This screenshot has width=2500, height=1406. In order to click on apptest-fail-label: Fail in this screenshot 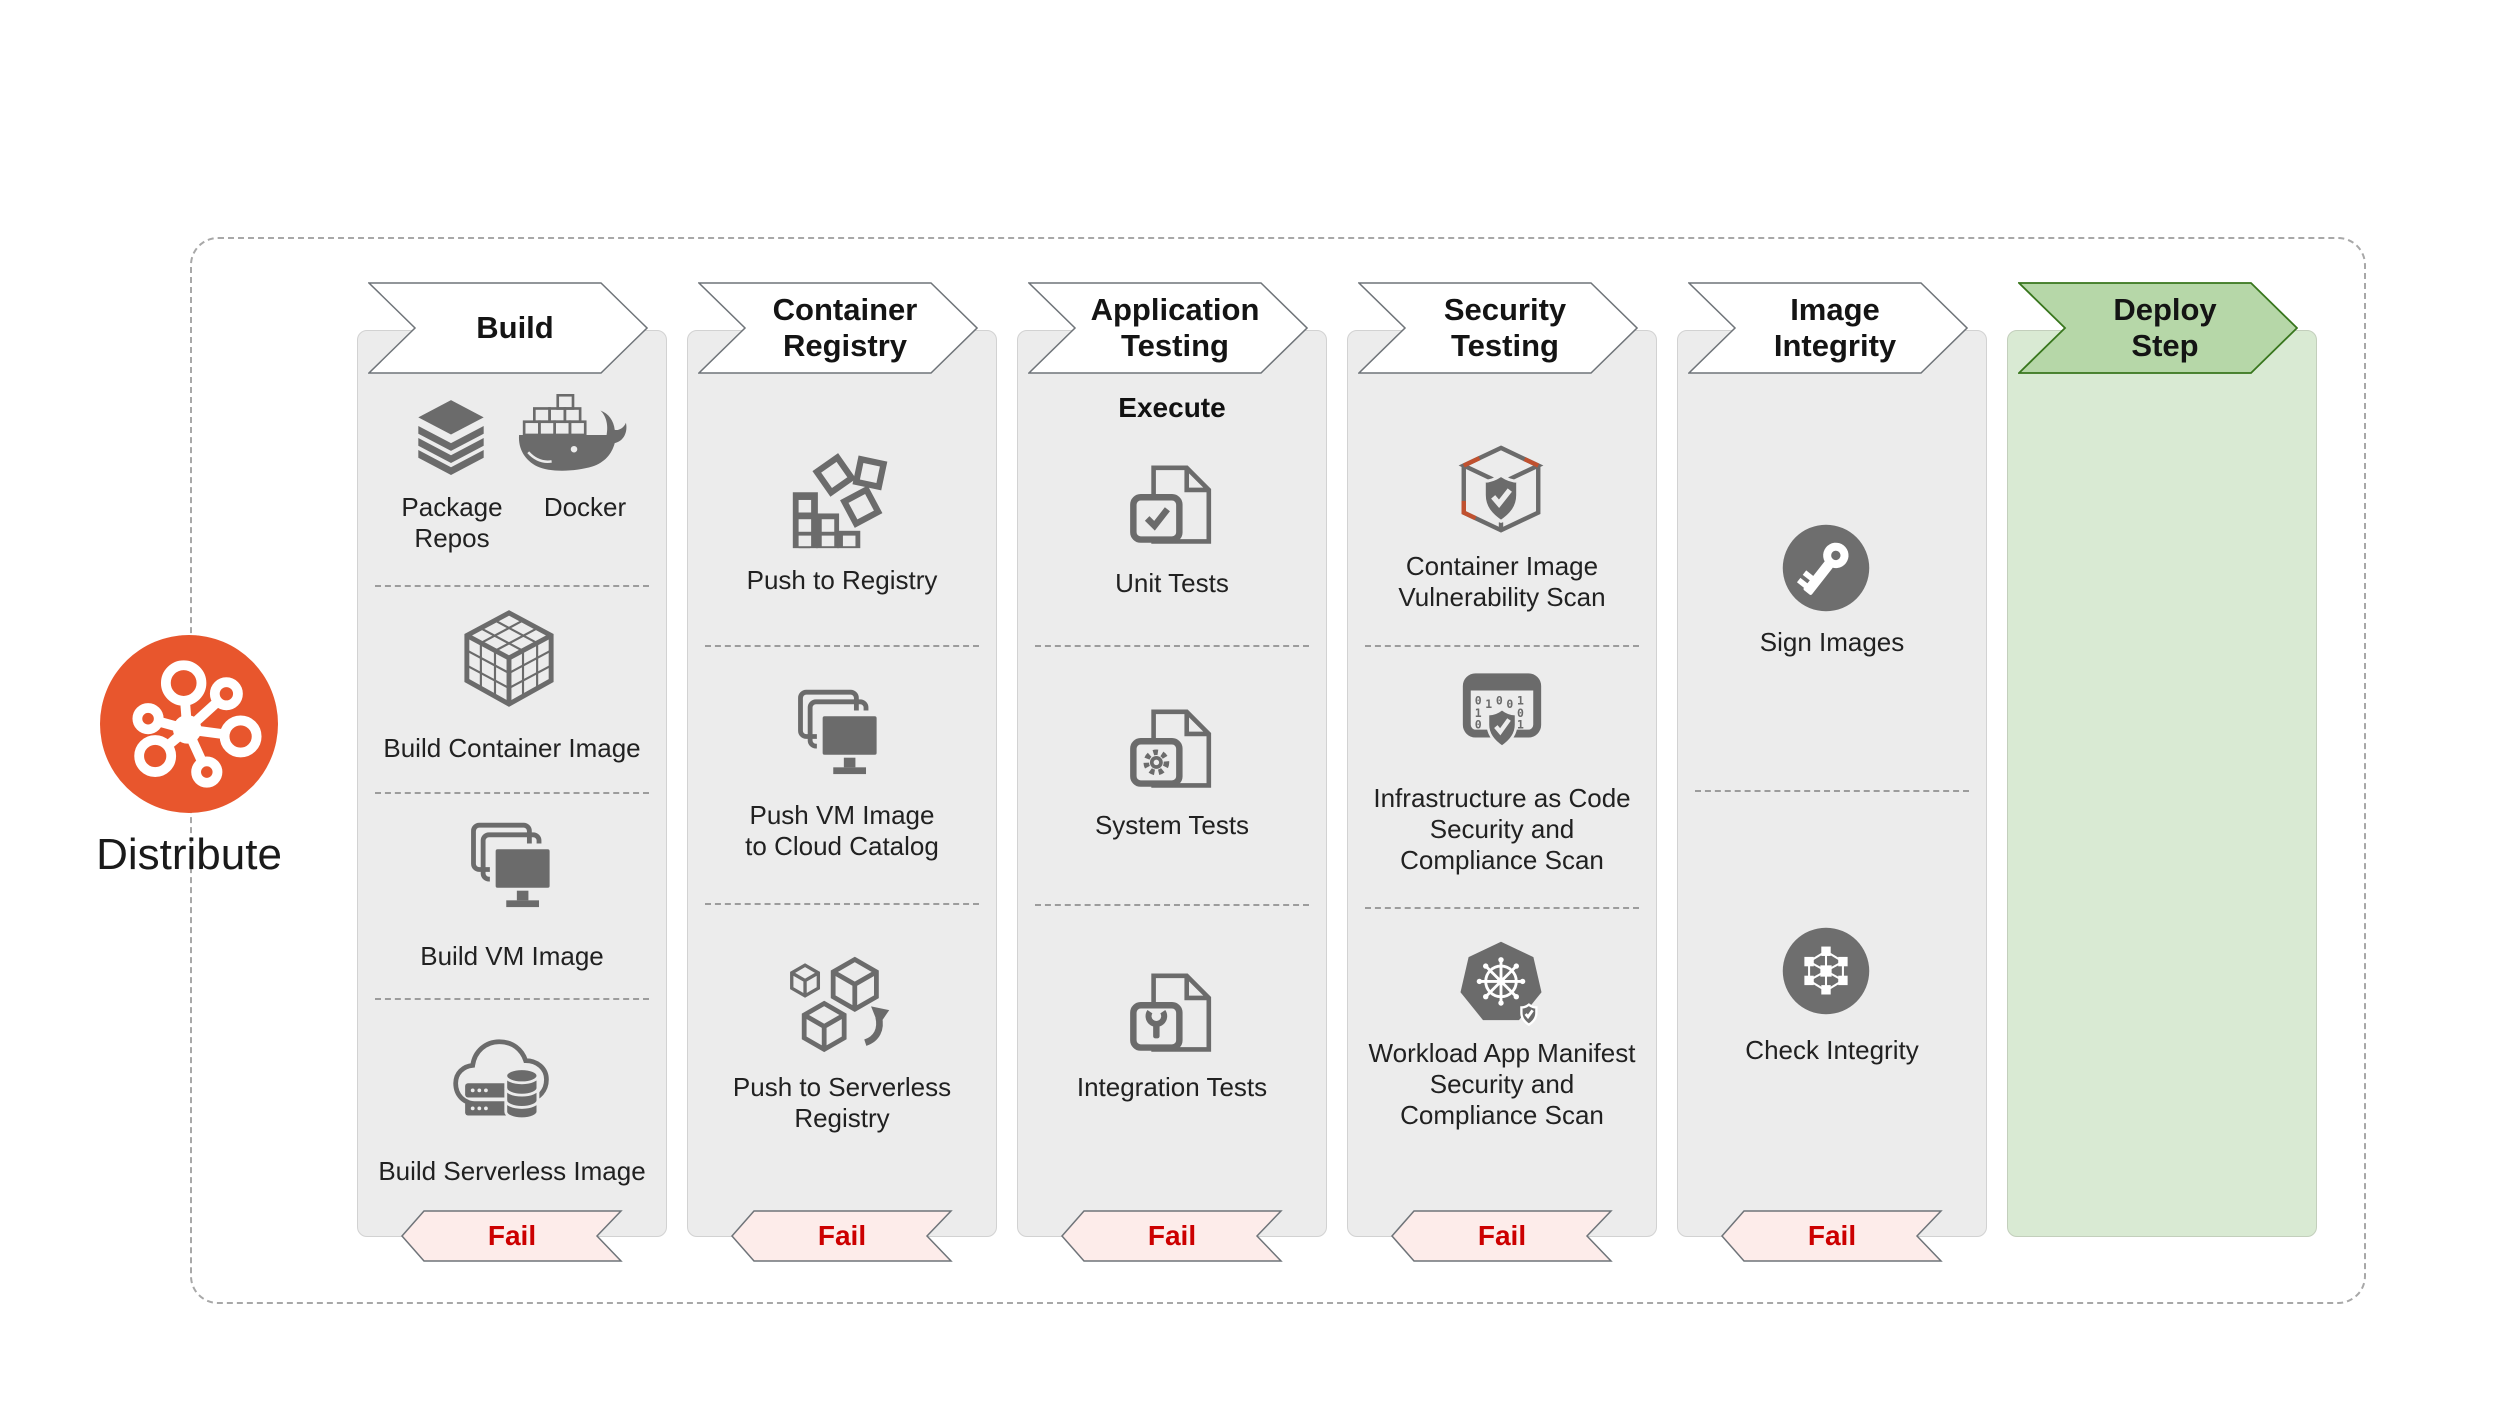, I will do `click(1172, 1235)`.